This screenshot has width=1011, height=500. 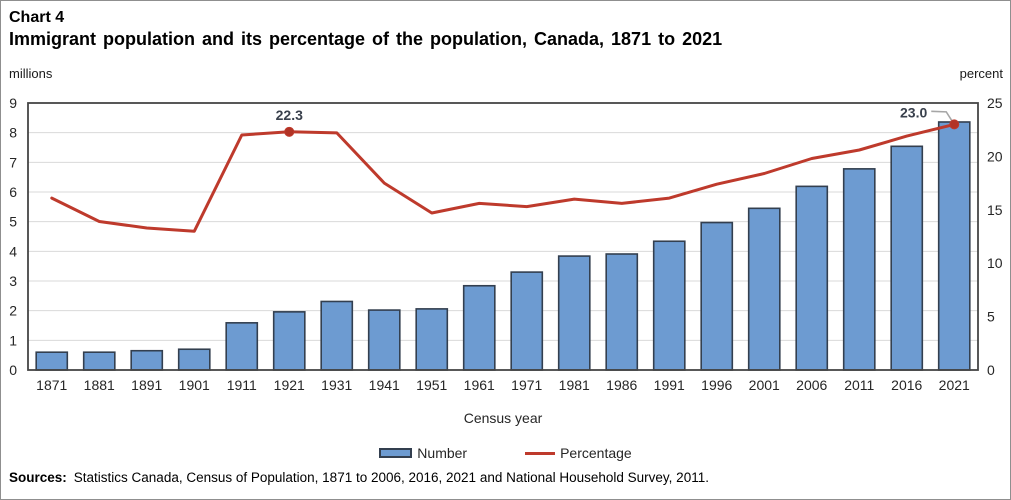 What do you see at coordinates (505, 453) in the screenshot?
I see `chart-legend: Number Percentage` at bounding box center [505, 453].